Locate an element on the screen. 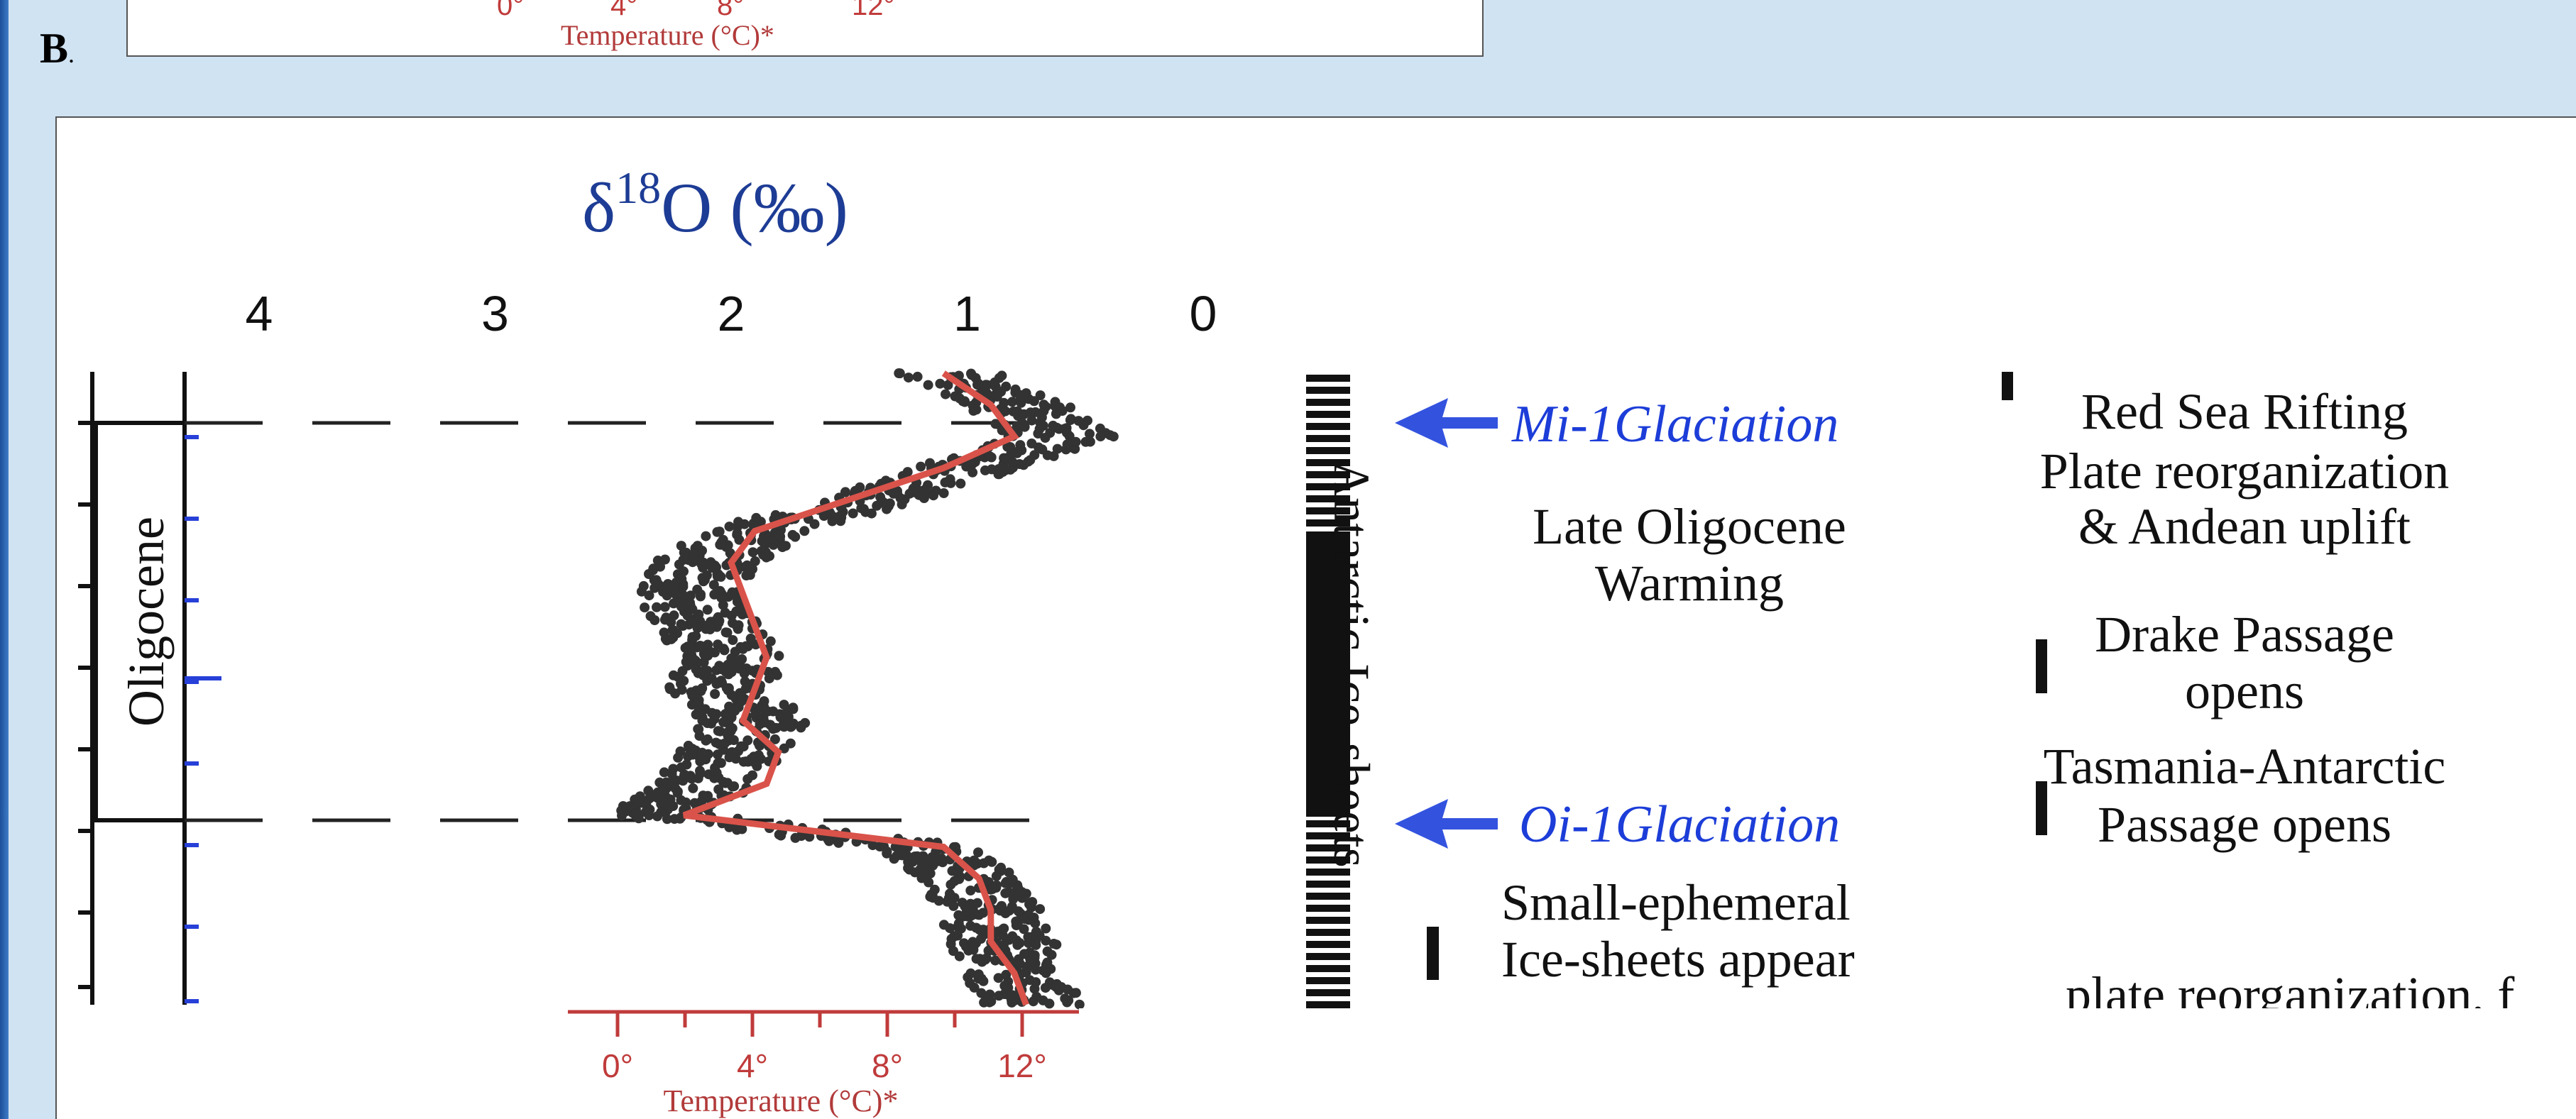 This screenshot has width=2576, height=1119. andean-uplift-label: & Andean uplift is located at coordinates (2244, 526).